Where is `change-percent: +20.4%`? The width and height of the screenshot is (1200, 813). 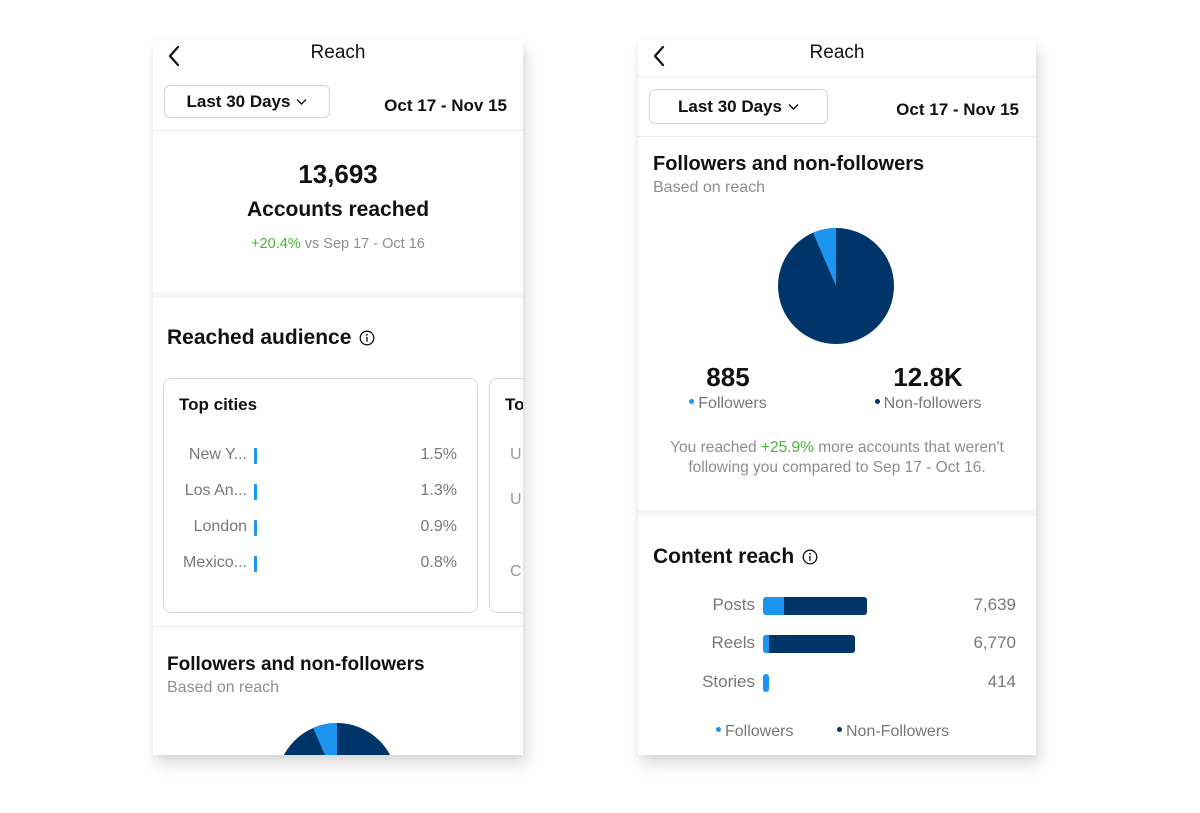
change-percent: +20.4% is located at coordinates (276, 244).